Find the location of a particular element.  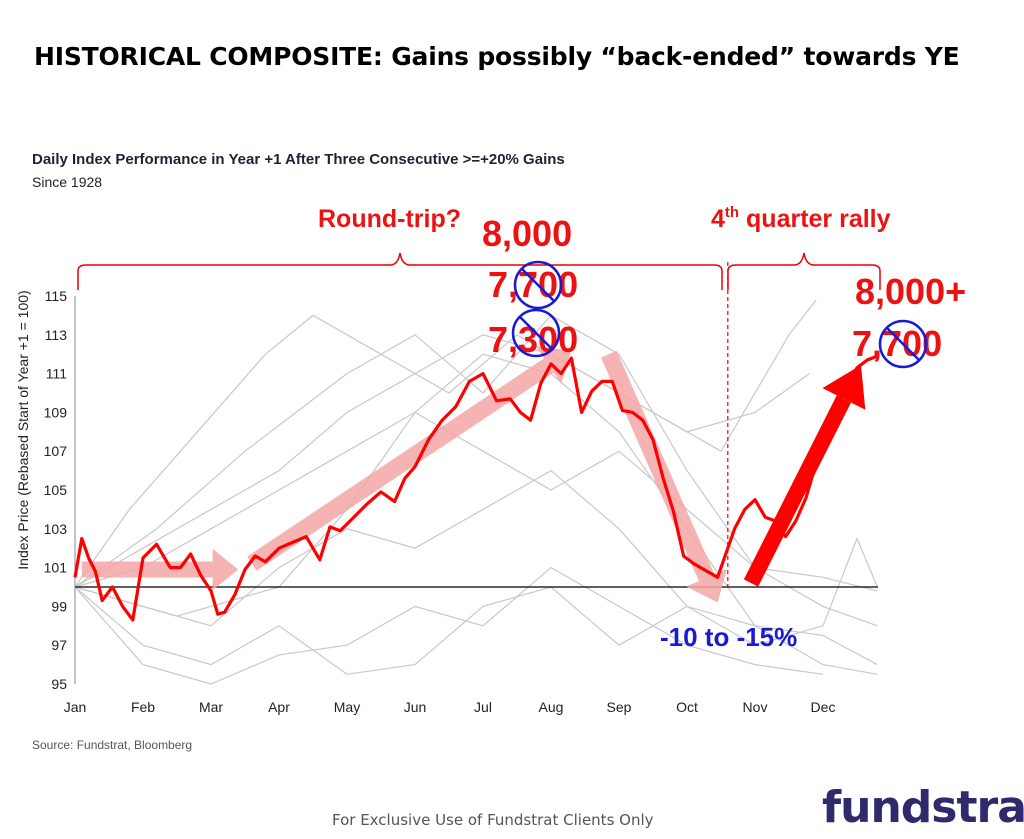

drawdown-label: -10 to -15% is located at coordinates (728, 637).